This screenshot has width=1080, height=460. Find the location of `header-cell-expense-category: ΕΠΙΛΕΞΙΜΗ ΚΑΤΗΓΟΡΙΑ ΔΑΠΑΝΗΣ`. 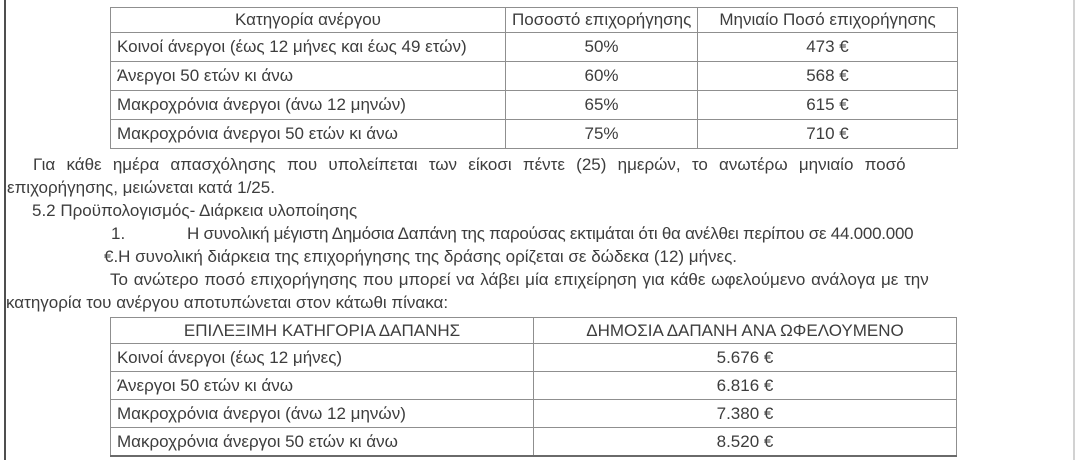

header-cell-expense-category: ΕΠΙΛΕΞΙΜΗ ΚΑΤΗΓΟΡΙΑ ΔΑΠΑΝΗΣ is located at coordinates (322, 330).